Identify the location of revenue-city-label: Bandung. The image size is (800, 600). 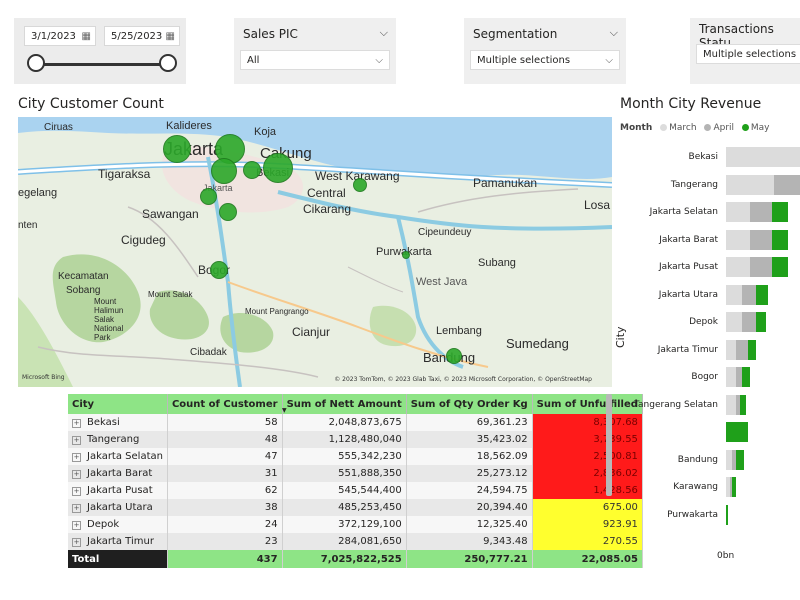
(697, 459).